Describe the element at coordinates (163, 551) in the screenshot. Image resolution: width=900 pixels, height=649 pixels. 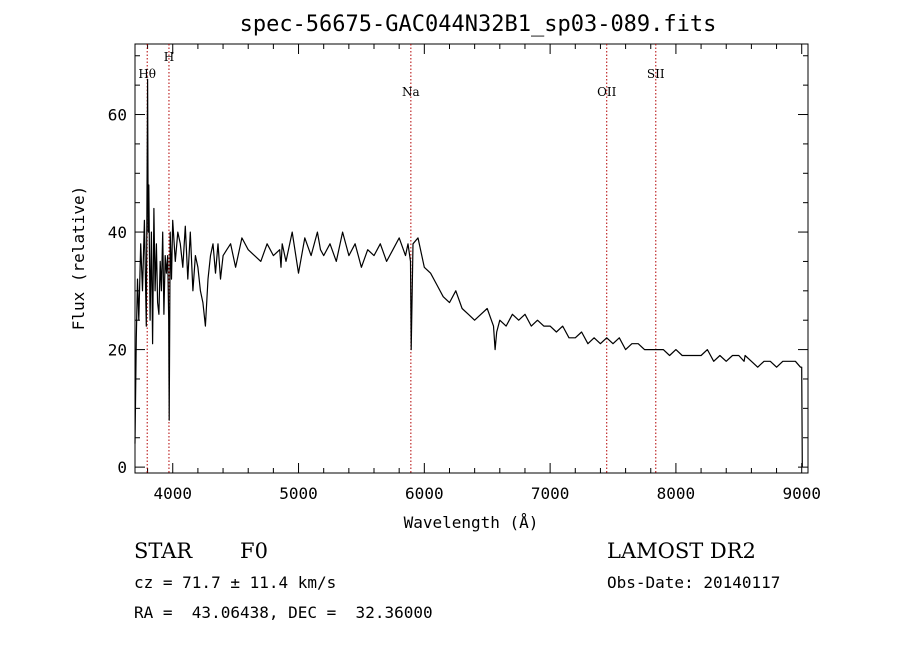
I see `object-class: STAR` at that location.